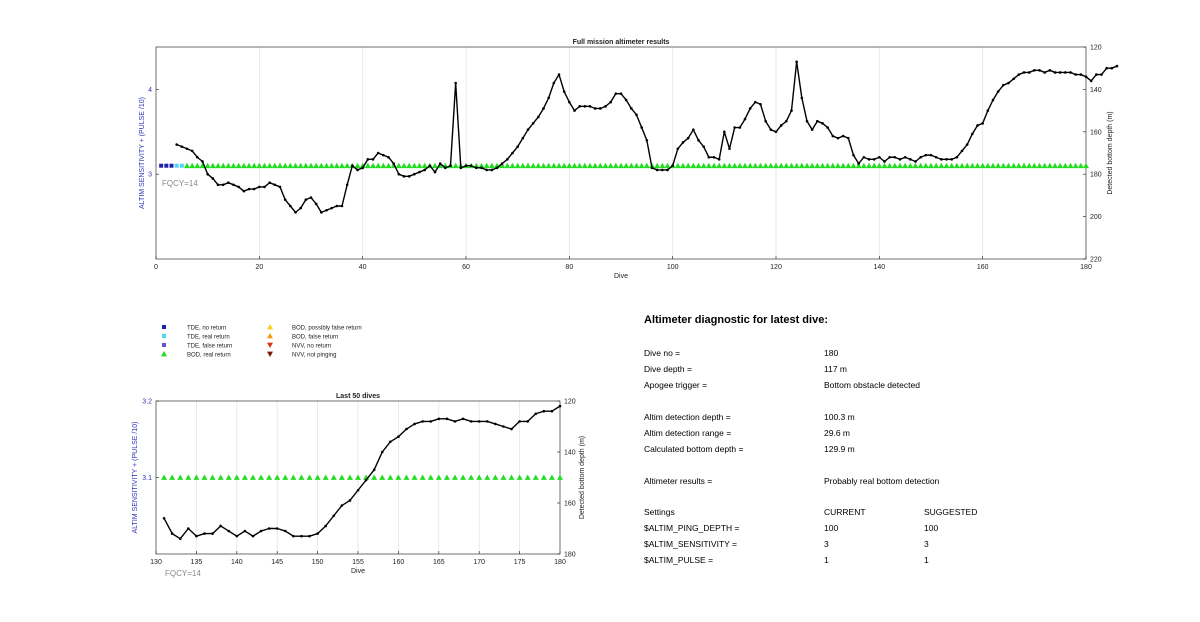 Image resolution: width=1200 pixels, height=622 pixels. What do you see at coordinates (150, 175) in the screenshot?
I see `y-left-tick-label: 3` at bounding box center [150, 175].